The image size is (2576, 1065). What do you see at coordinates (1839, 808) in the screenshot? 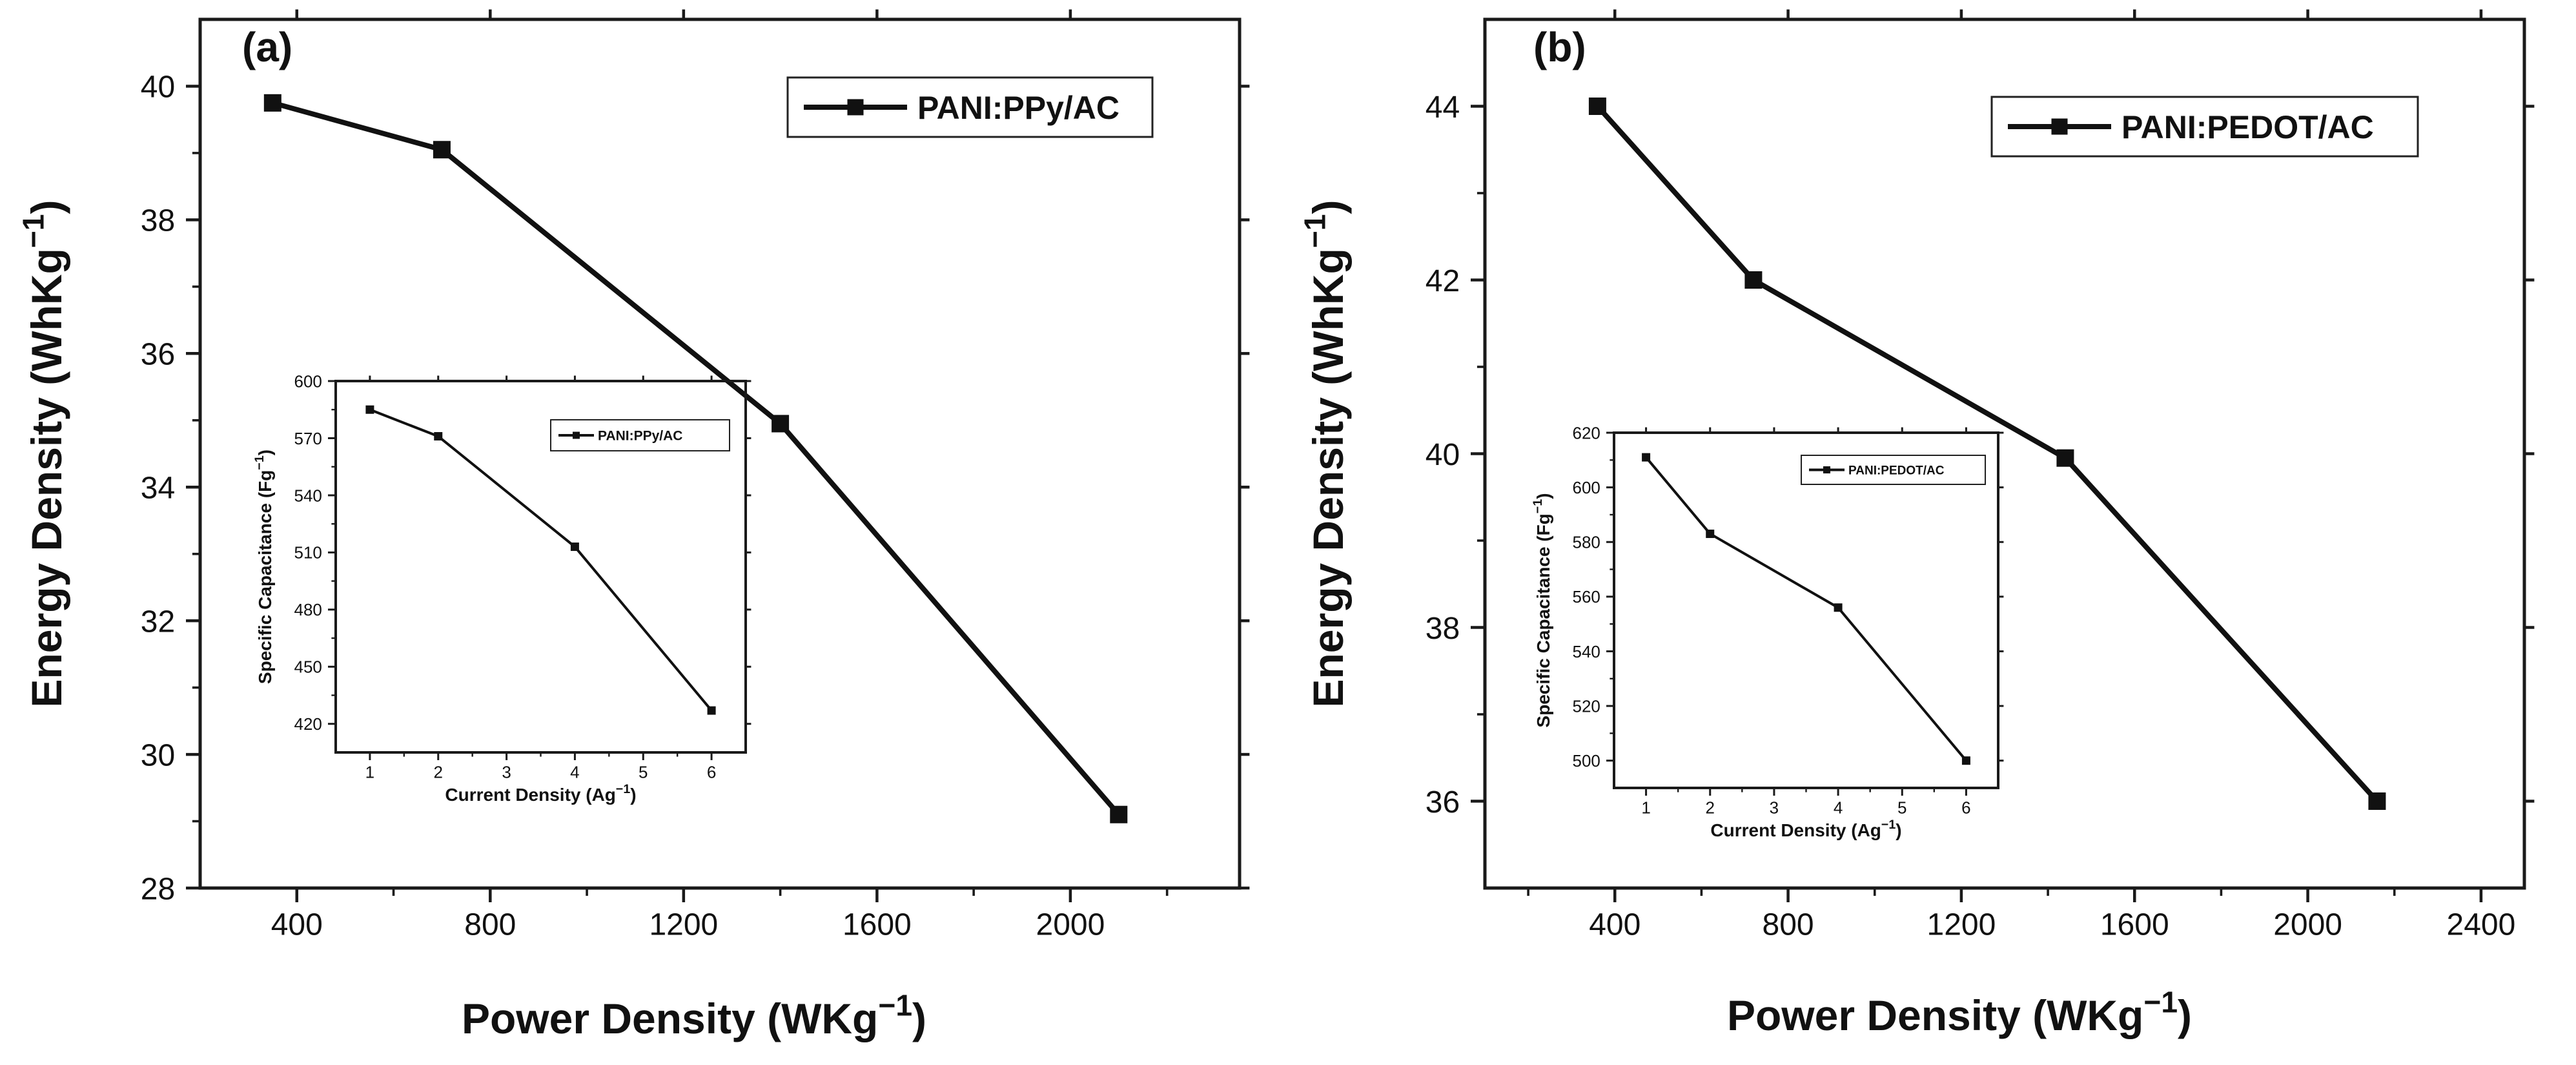
I see `panel-b-inset-x-tick-label: 4` at bounding box center [1839, 808].